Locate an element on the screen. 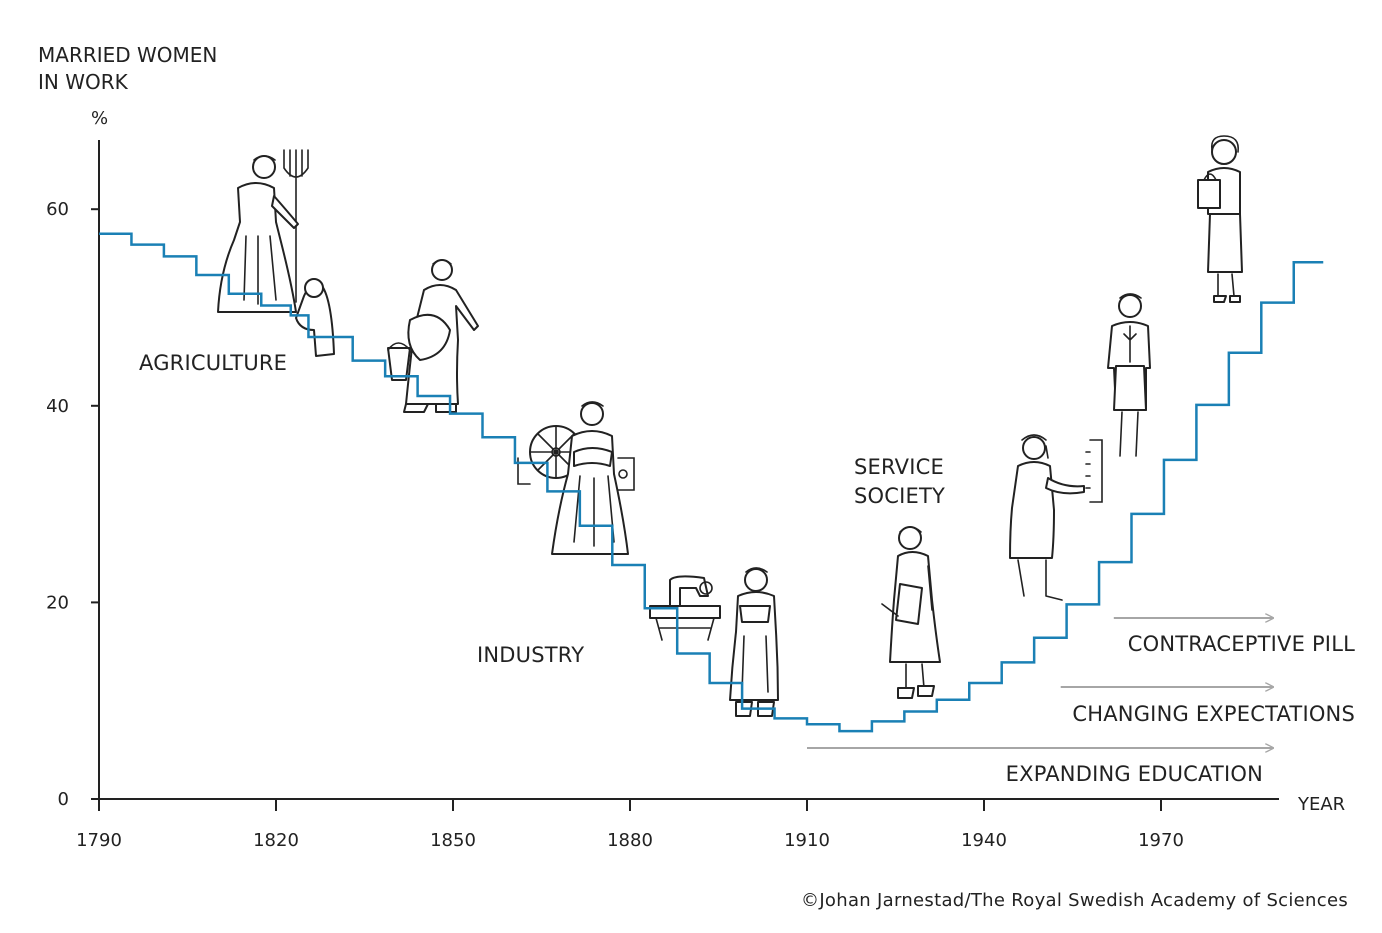 The height and width of the screenshot is (933, 1382). x-tick-label: 1910 is located at coordinates (807, 840).